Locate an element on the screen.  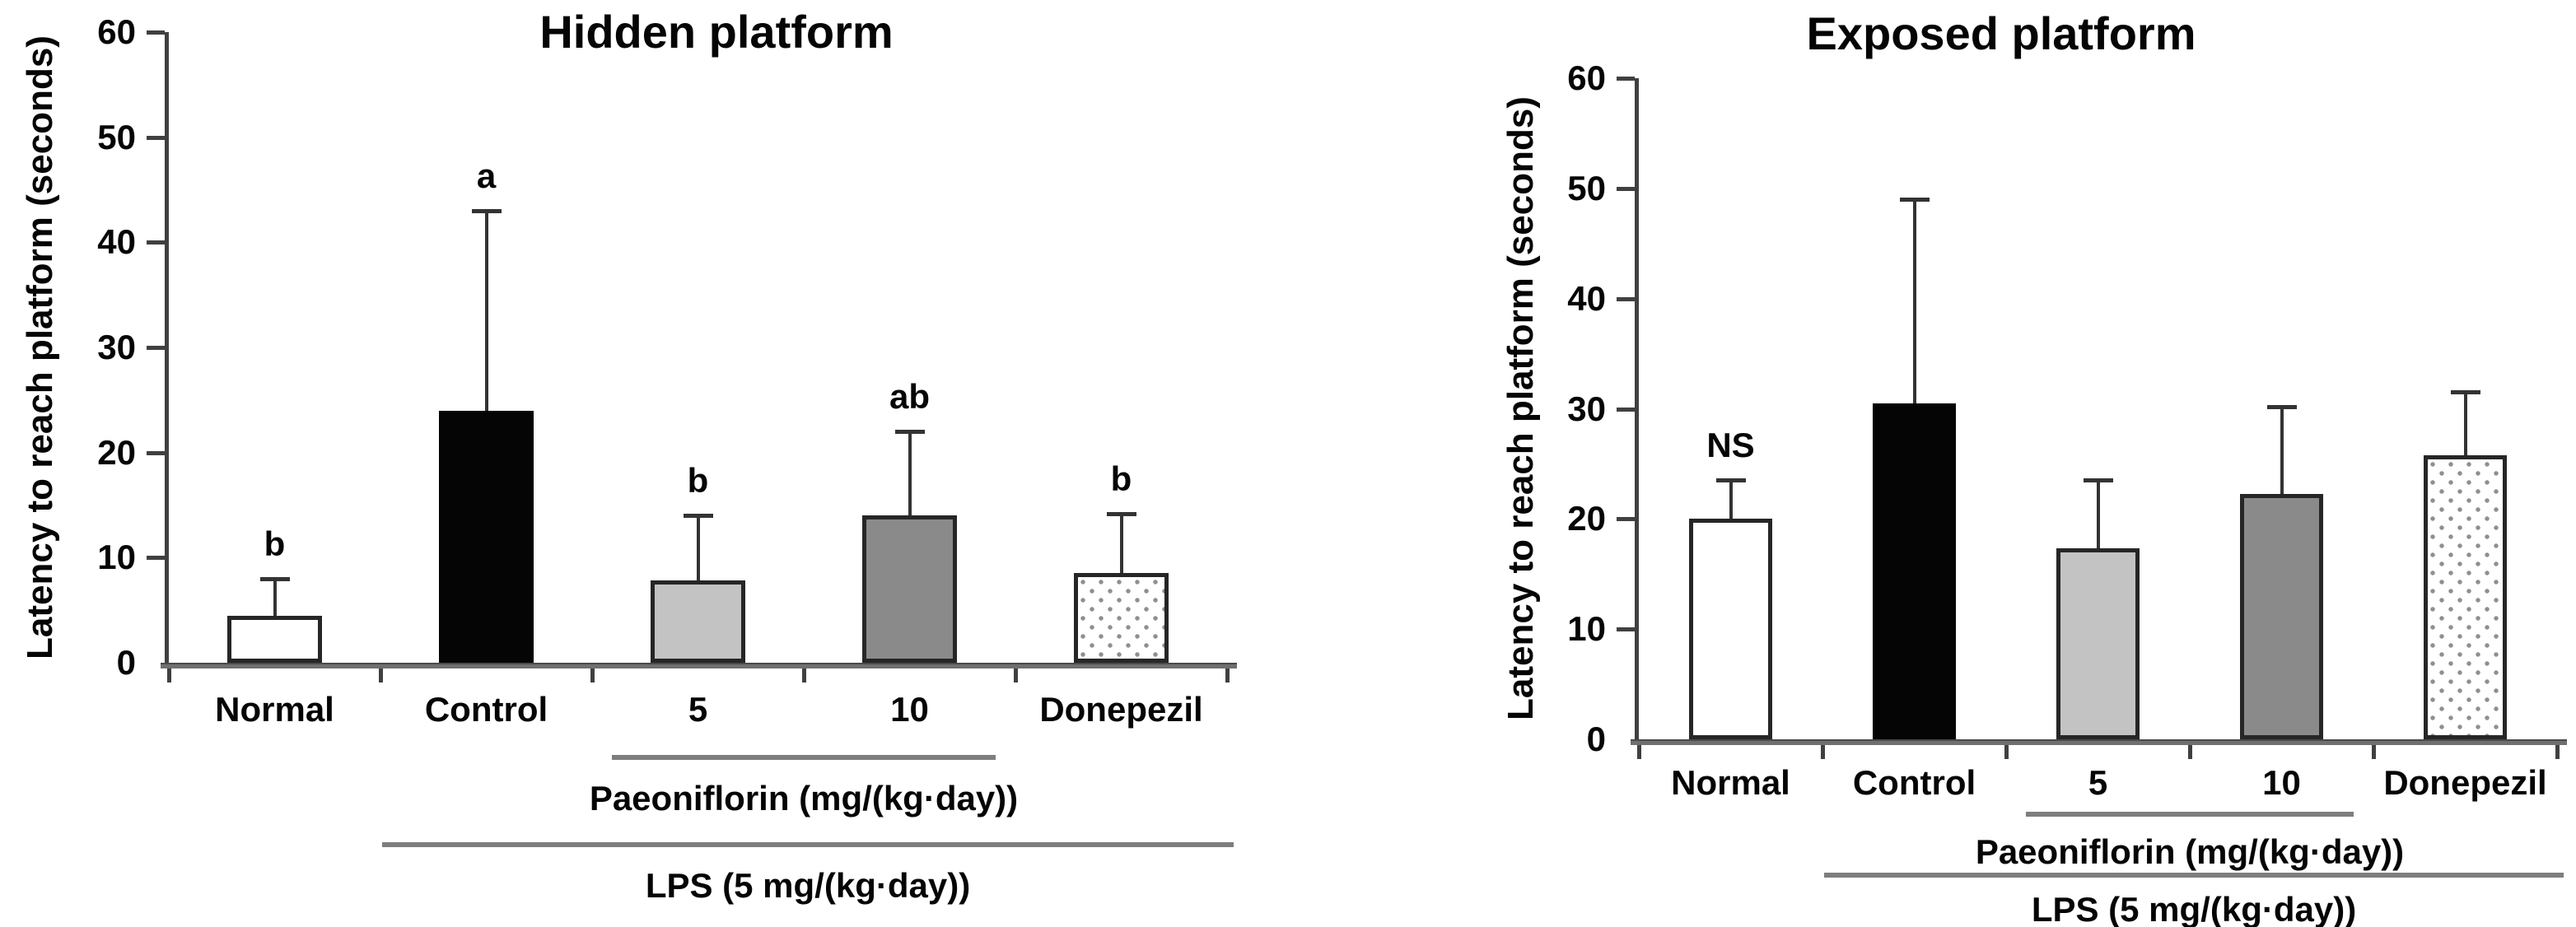
sig-label-10: ab is located at coordinates (909, 397).